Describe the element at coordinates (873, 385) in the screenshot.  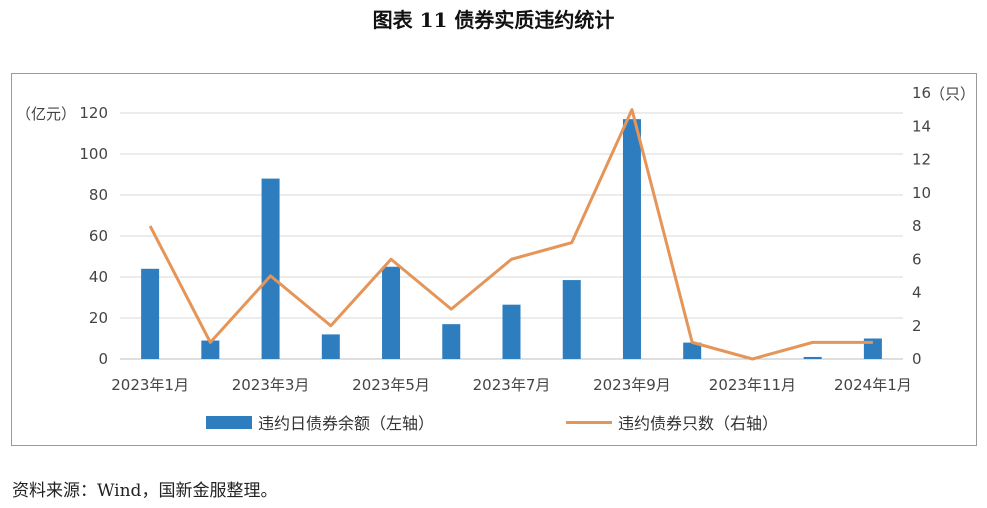
I see `x-axis-tick-label: 2024年1月` at that location.